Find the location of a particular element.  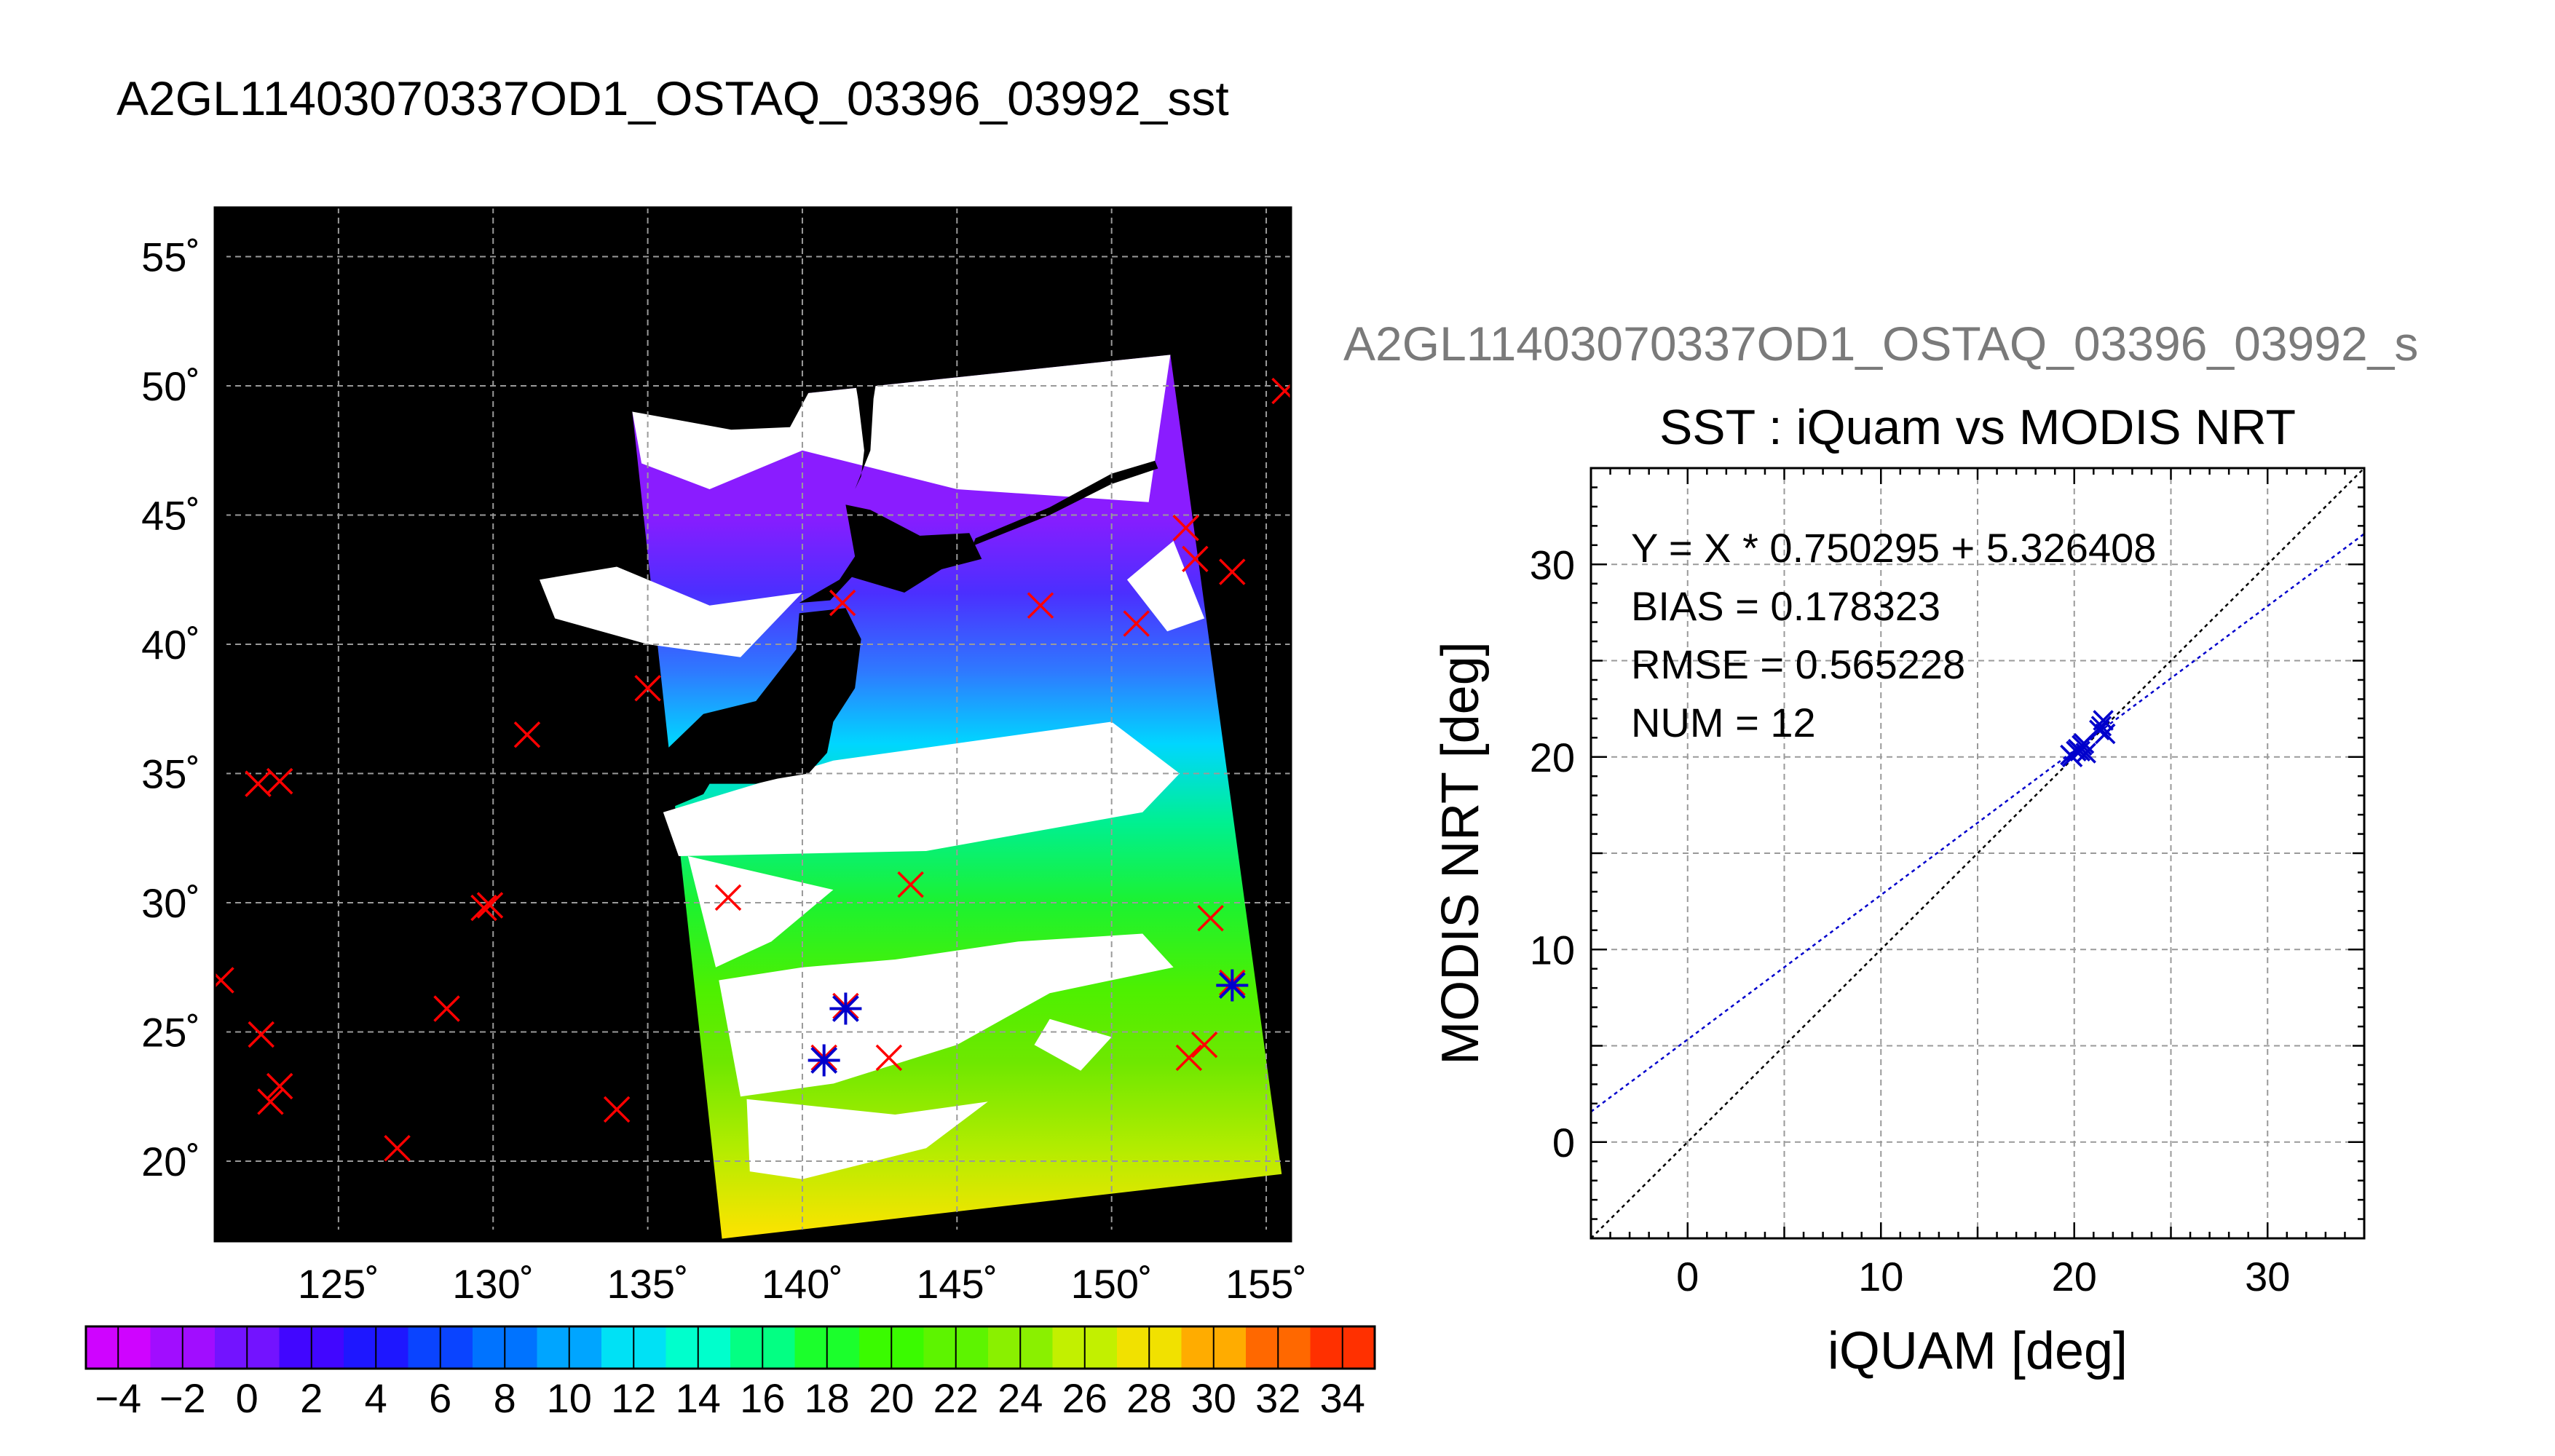

main-title: A2GL11403070337OD1_OSTAQ_03396_03992_sst is located at coordinates (673, 98).